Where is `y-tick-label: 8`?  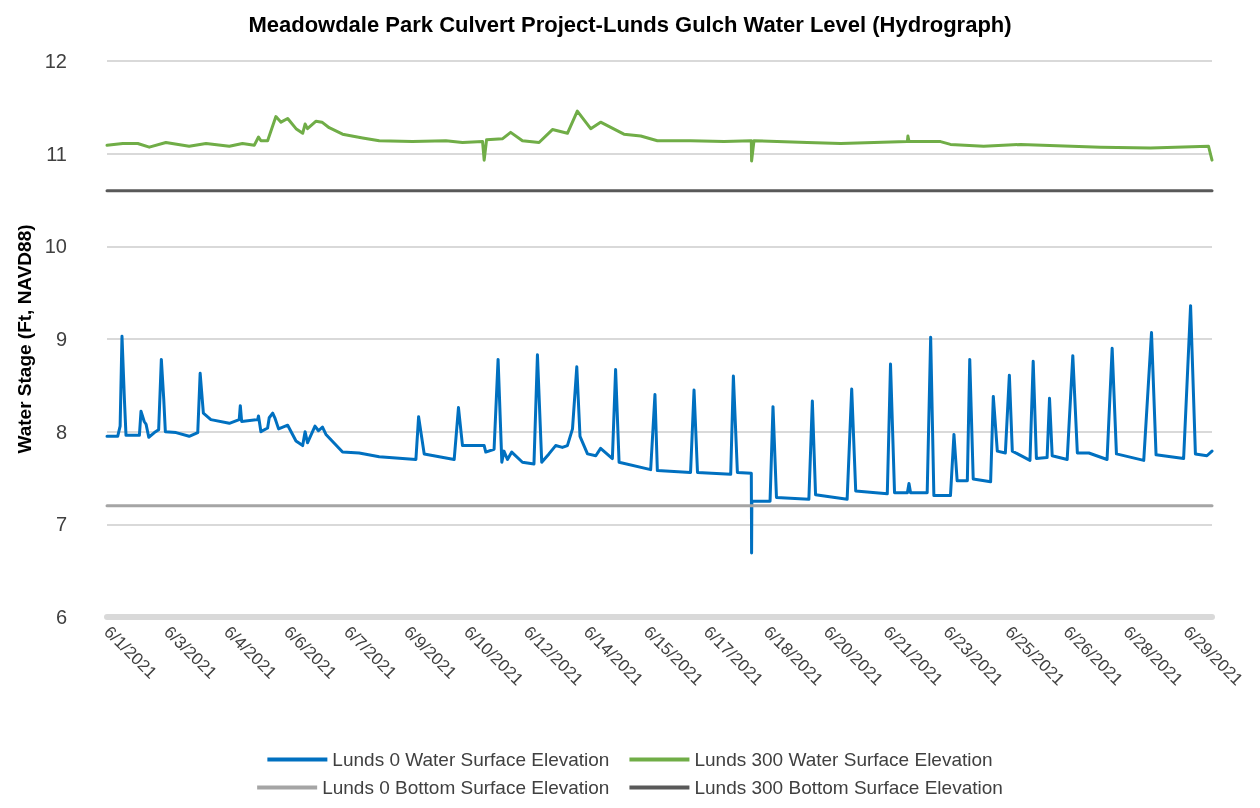
y-tick-label: 8 is located at coordinates (61, 431).